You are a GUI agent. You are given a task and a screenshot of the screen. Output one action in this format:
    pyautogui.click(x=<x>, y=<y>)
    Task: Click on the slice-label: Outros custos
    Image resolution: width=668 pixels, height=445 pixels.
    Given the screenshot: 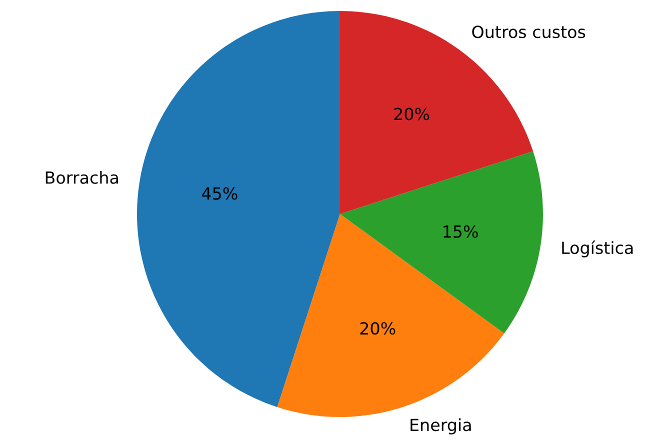 What is the action you would take?
    pyautogui.click(x=529, y=32)
    